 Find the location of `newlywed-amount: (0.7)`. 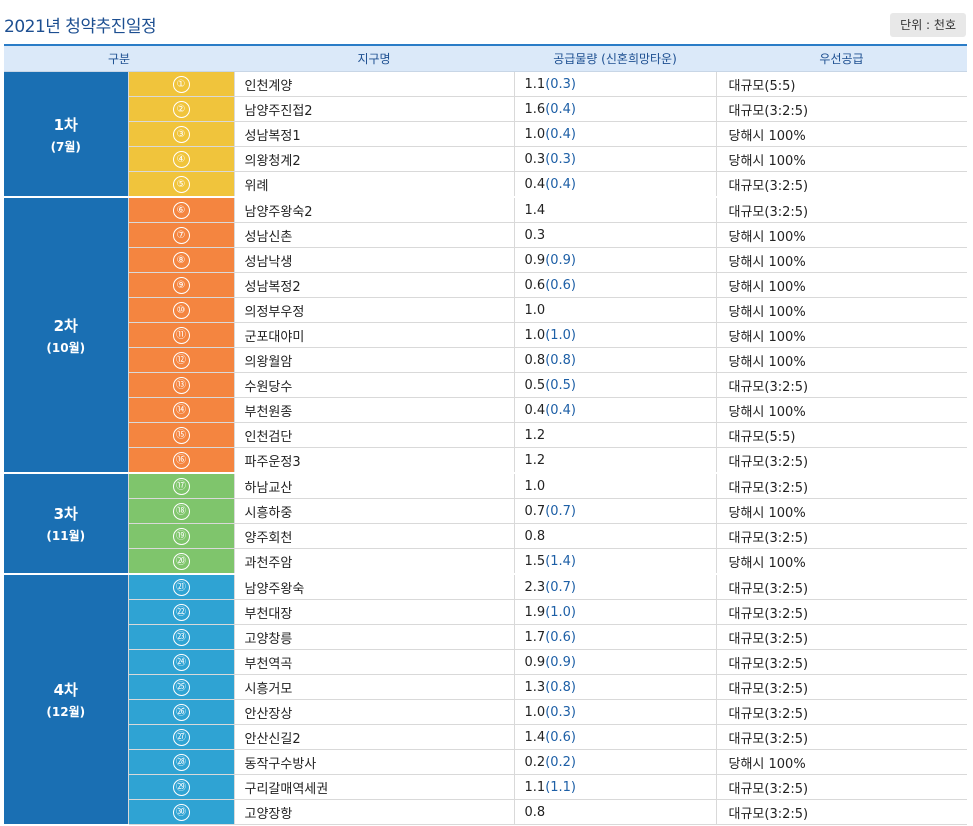

newlywed-amount: (0.7) is located at coordinates (561, 587).